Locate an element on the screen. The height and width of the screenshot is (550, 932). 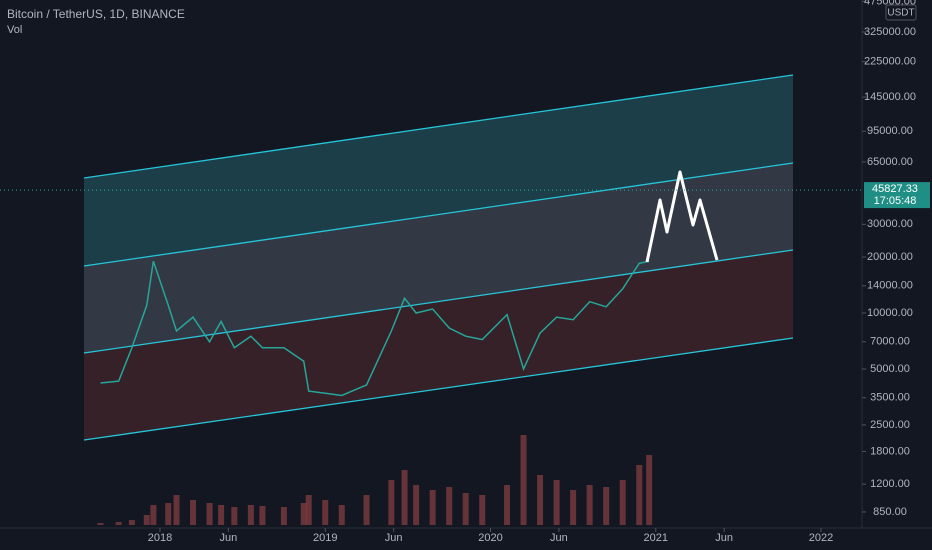
x-tick-label: 2018 is located at coordinates (160, 538).